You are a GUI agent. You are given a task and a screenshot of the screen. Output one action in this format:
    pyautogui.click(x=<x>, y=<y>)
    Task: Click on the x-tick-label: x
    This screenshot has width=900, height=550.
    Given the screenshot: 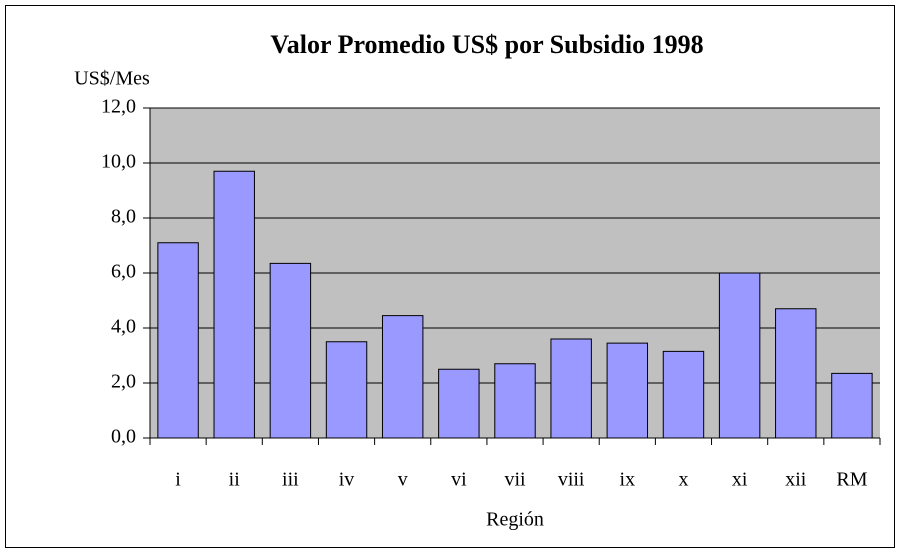 What is the action you would take?
    pyautogui.click(x=683, y=480)
    